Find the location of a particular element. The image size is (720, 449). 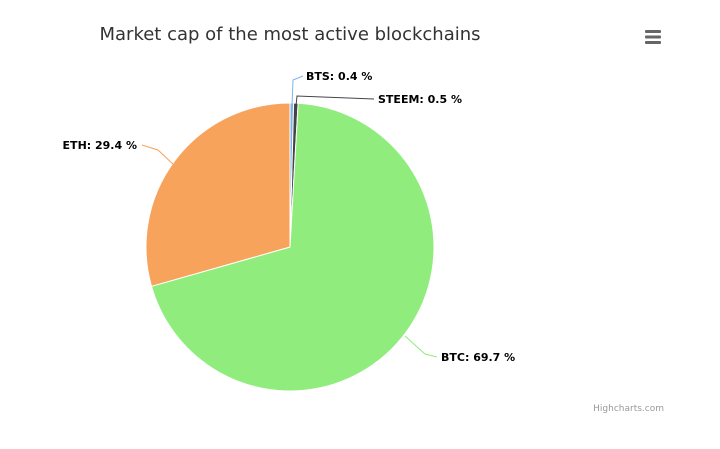

data-label-btc: BTC: 69.7 % is located at coordinates (478, 357).